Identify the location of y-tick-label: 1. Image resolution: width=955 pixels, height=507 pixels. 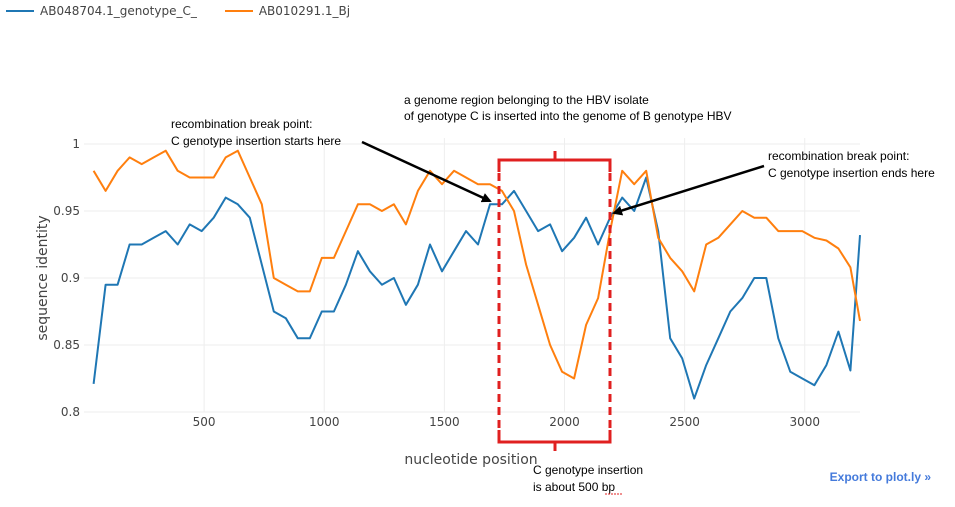
(76, 144).